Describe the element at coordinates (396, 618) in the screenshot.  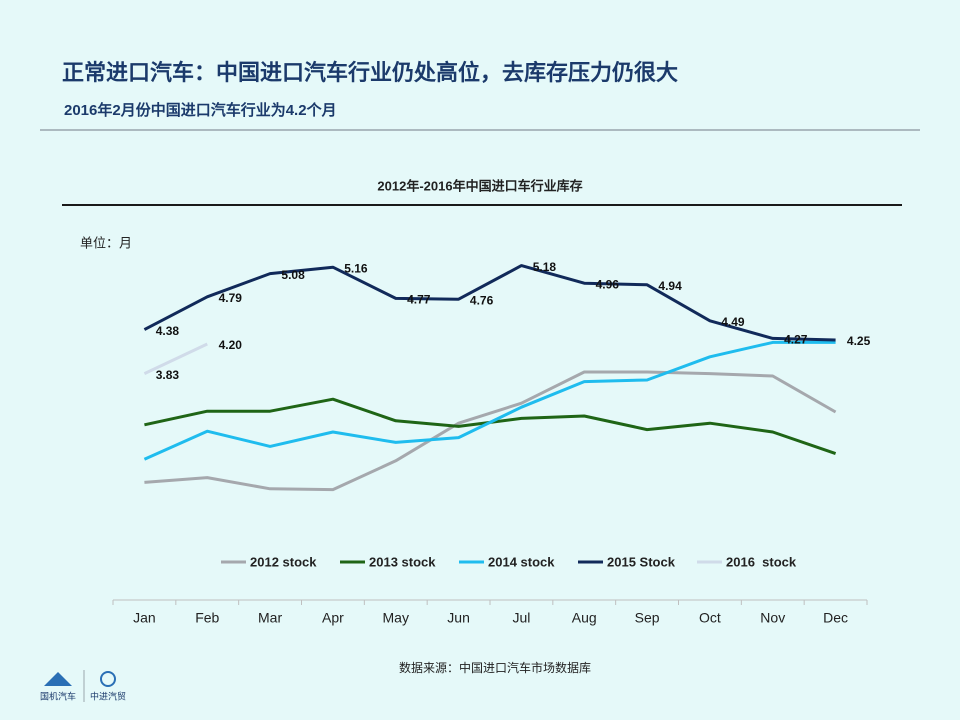
I see `x-tick-label: May` at that location.